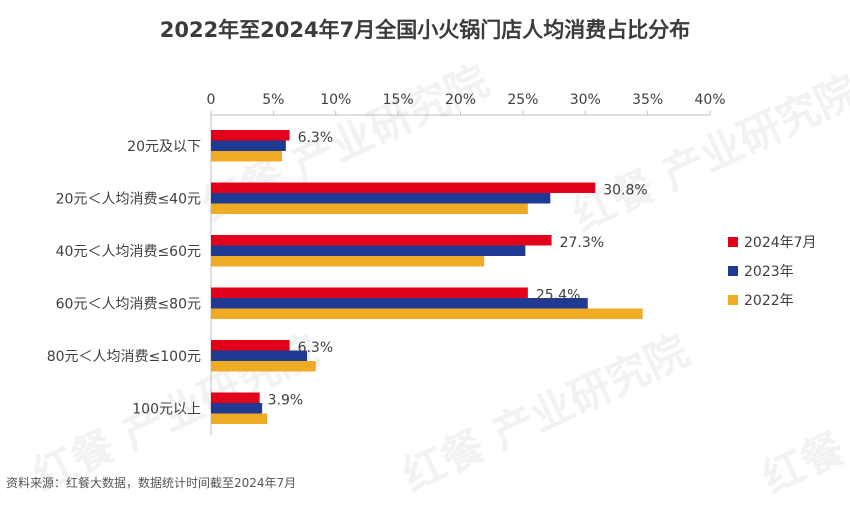 This screenshot has height=506, width=850. I want to click on legend-item: 2022年, so click(772, 300).